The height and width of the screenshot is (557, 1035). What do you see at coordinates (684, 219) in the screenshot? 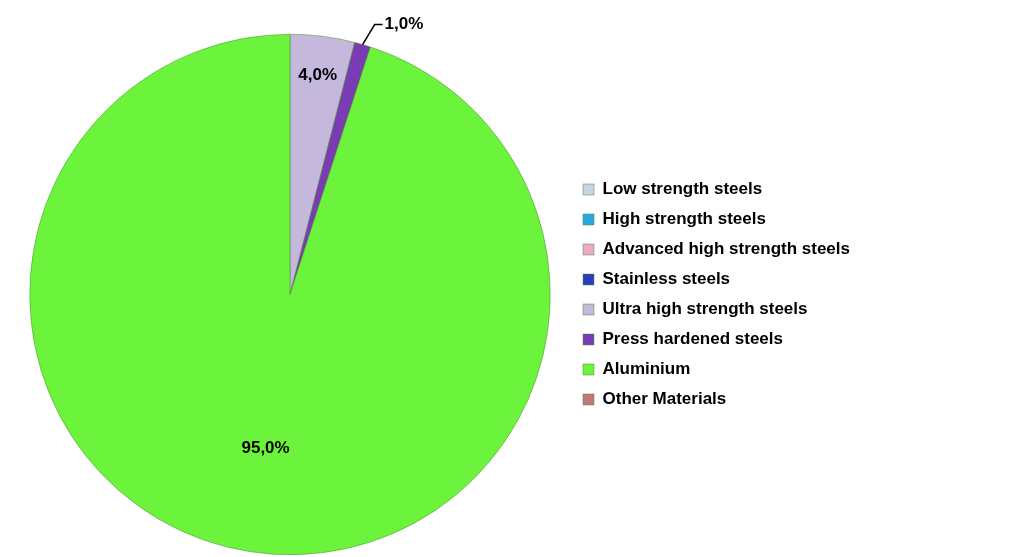
I see `legend-label: High strength steels` at bounding box center [684, 219].